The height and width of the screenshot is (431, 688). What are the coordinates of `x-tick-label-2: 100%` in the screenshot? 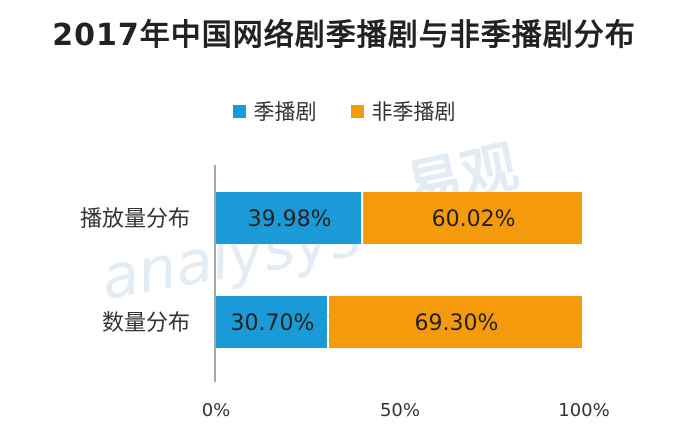 It's located at (583, 410).